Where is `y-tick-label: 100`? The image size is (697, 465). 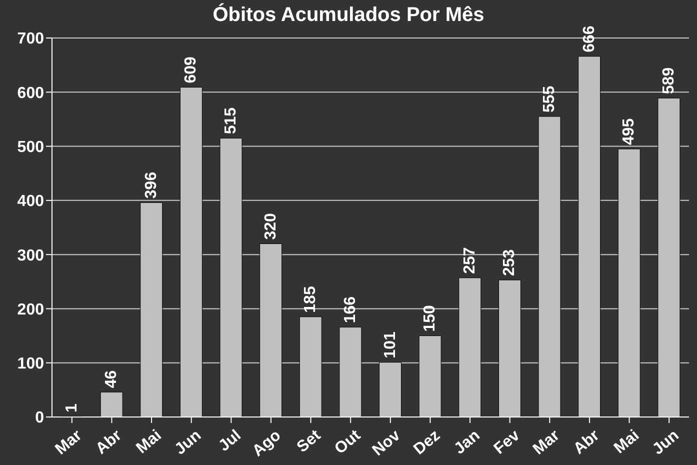
y-tick-label: 100 is located at coordinates (30, 364).